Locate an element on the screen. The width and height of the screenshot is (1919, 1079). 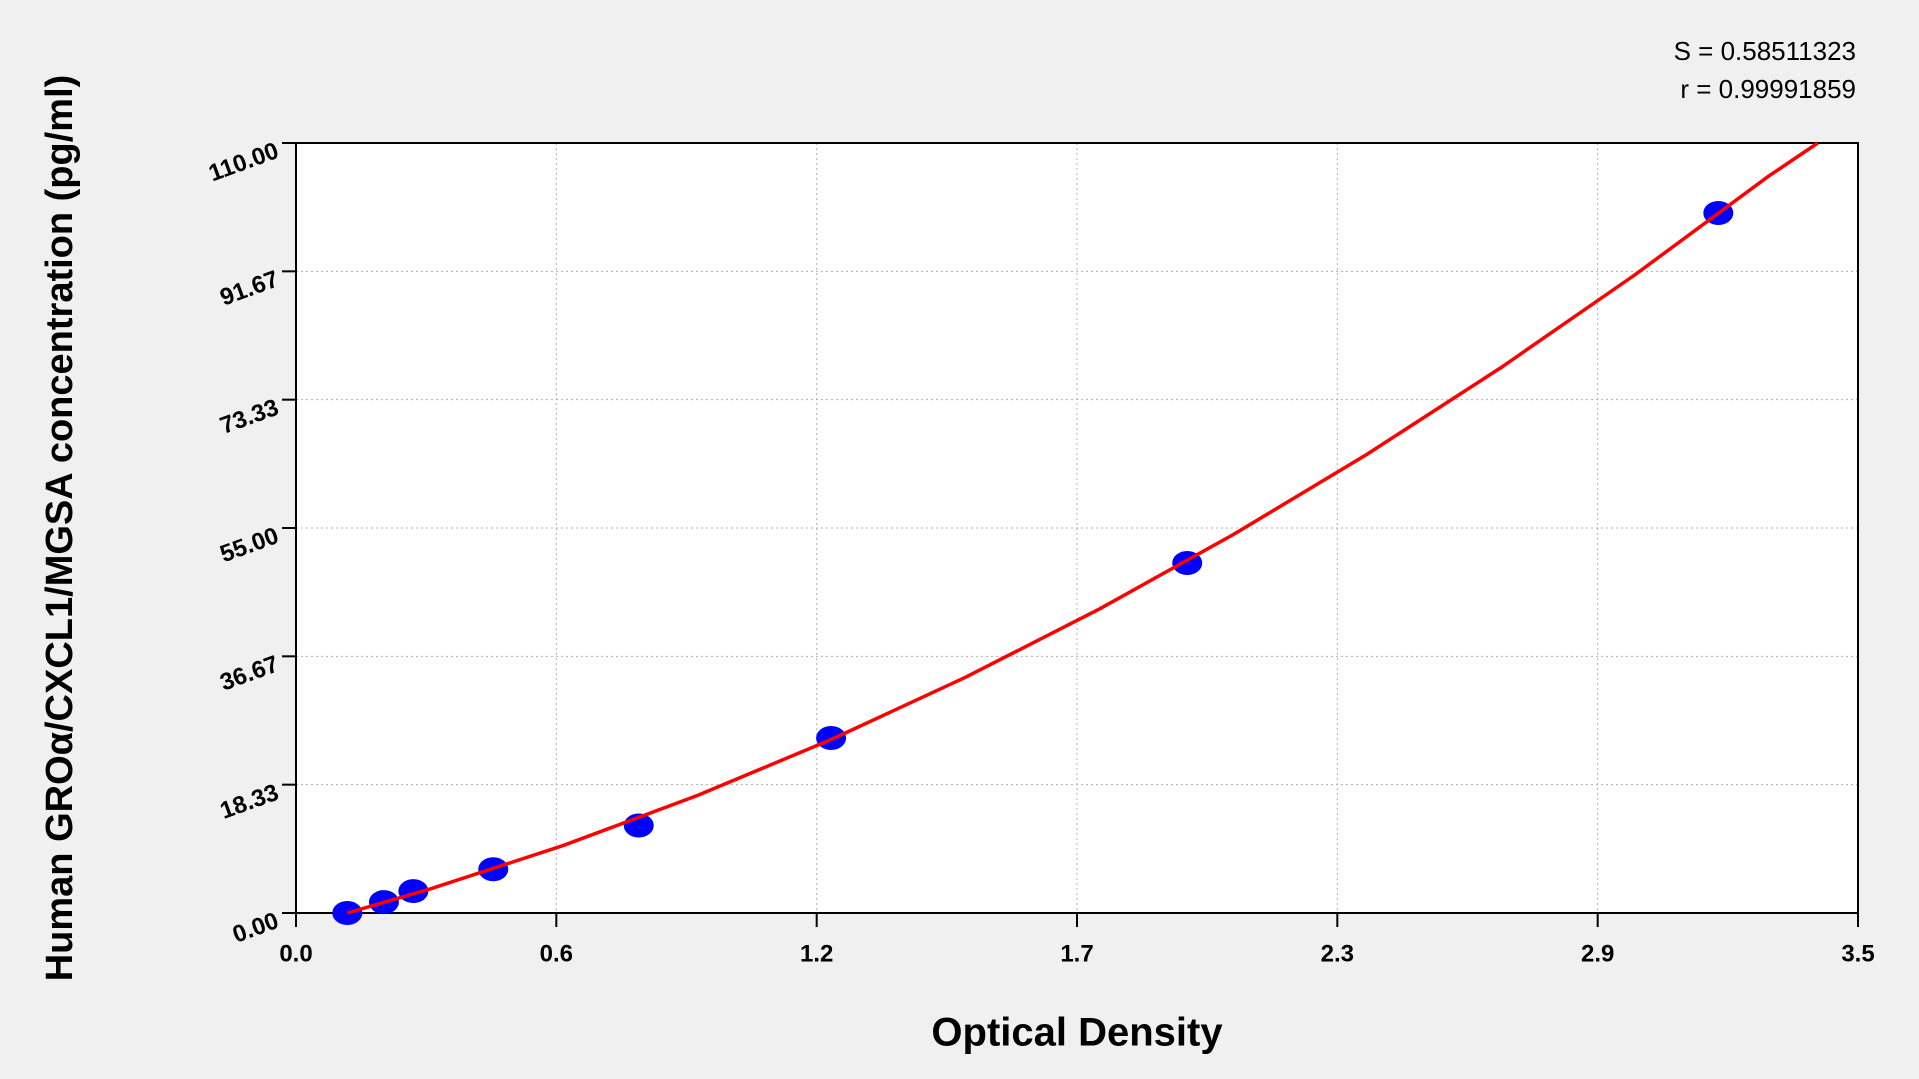
x-tick-label: 0.6 is located at coordinates (556, 953).